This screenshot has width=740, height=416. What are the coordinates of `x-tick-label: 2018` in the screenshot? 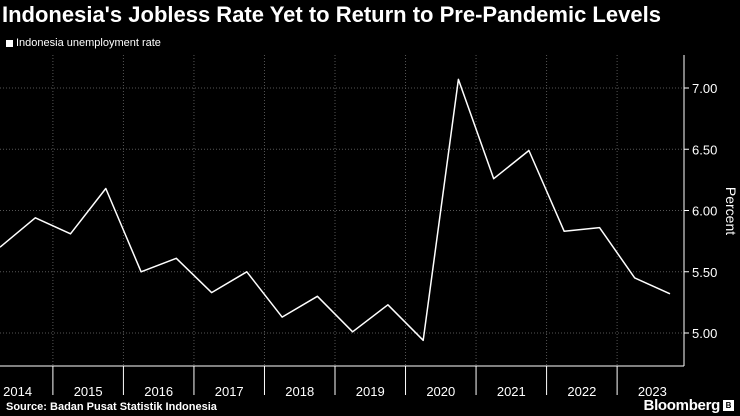 It's located at (299, 391).